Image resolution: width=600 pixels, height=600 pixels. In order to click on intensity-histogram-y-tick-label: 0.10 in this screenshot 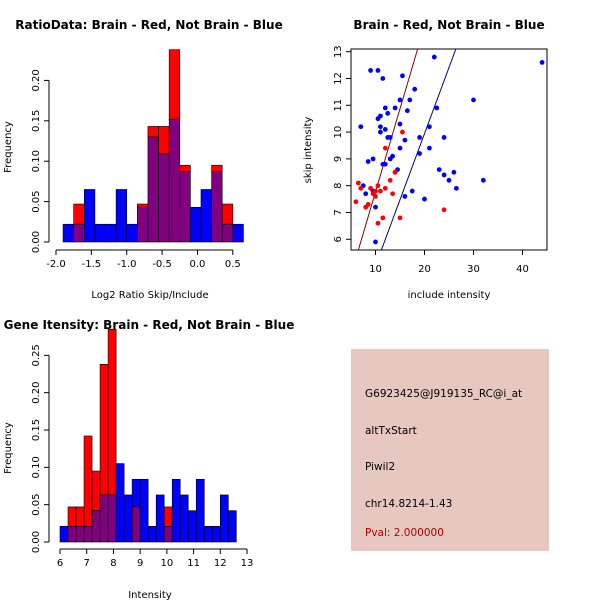, I will do `click(36, 467)`.